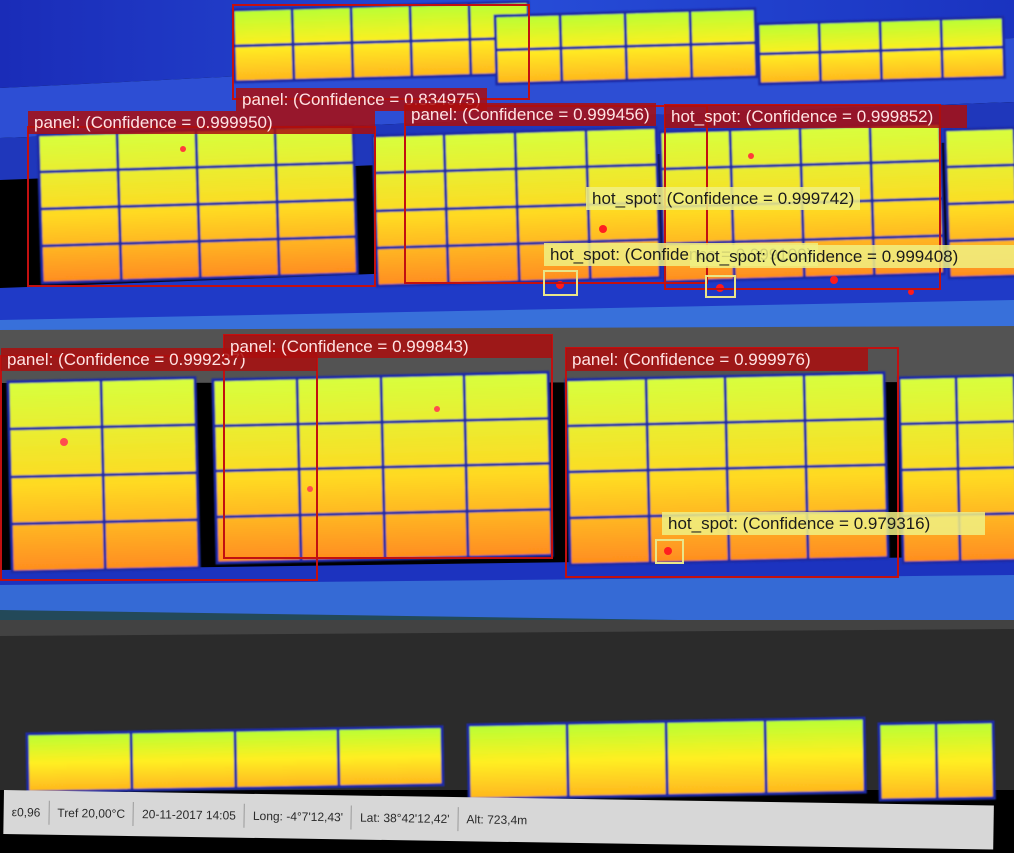  I want to click on hotspot-label-d: hot_spot: (Confidence = 0.979316), so click(823, 523).